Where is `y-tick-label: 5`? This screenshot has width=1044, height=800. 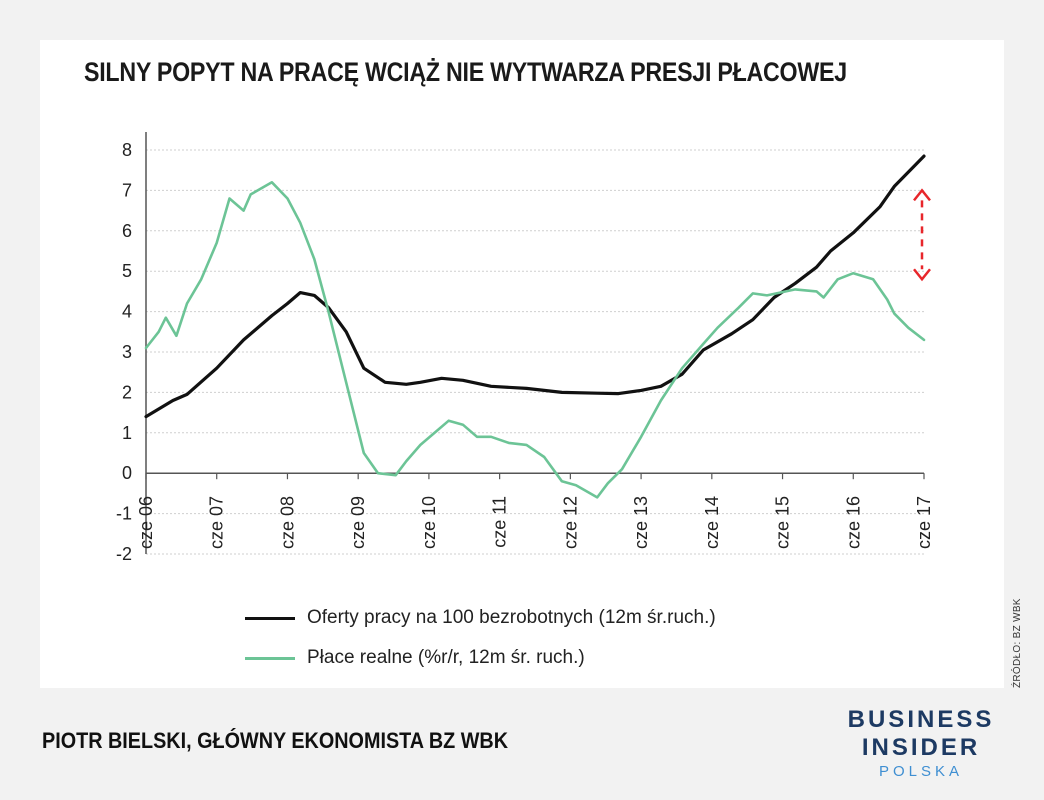 y-tick-label: 5 is located at coordinates (127, 271).